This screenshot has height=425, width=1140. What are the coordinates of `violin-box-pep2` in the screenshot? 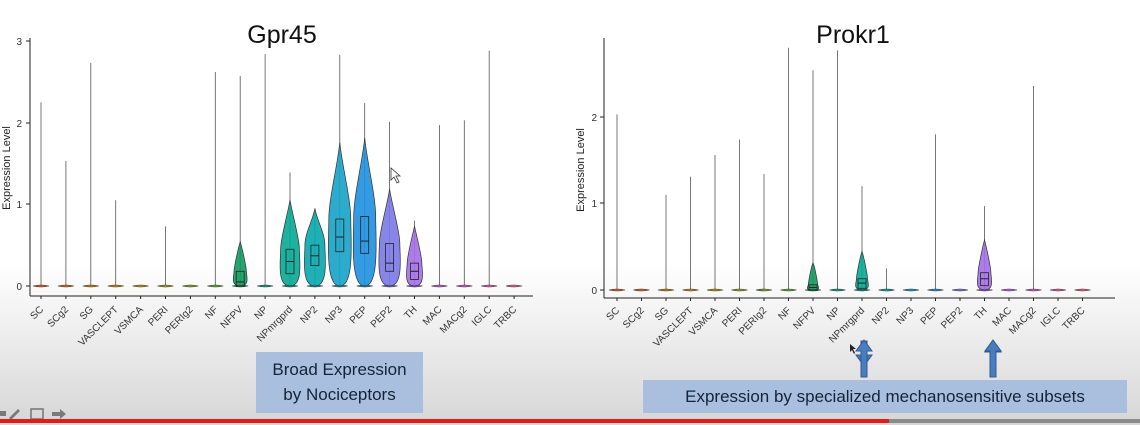 It's located at (390, 257).